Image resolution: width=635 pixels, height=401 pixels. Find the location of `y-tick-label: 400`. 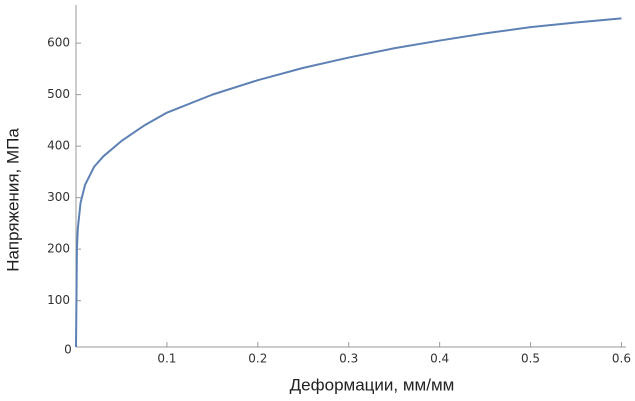

y-tick-label: 400 is located at coordinates (58, 146).